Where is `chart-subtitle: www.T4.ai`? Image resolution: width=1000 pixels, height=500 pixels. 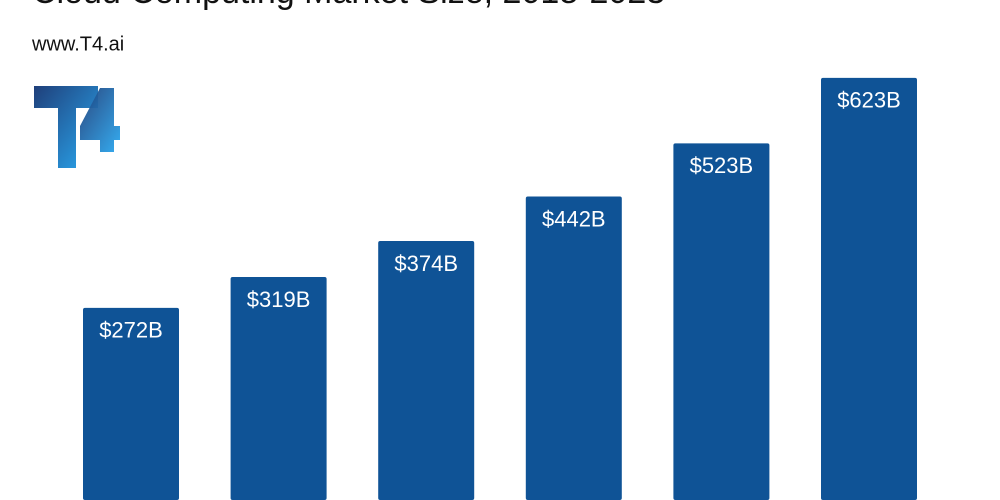 chart-subtitle: www.T4.ai is located at coordinates (77, 44).